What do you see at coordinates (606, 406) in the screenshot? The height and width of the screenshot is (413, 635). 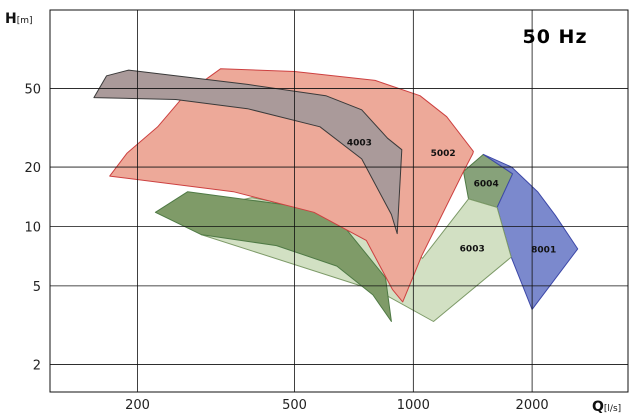 I see `x-axis-title: Q[l/s]` at bounding box center [606, 406].